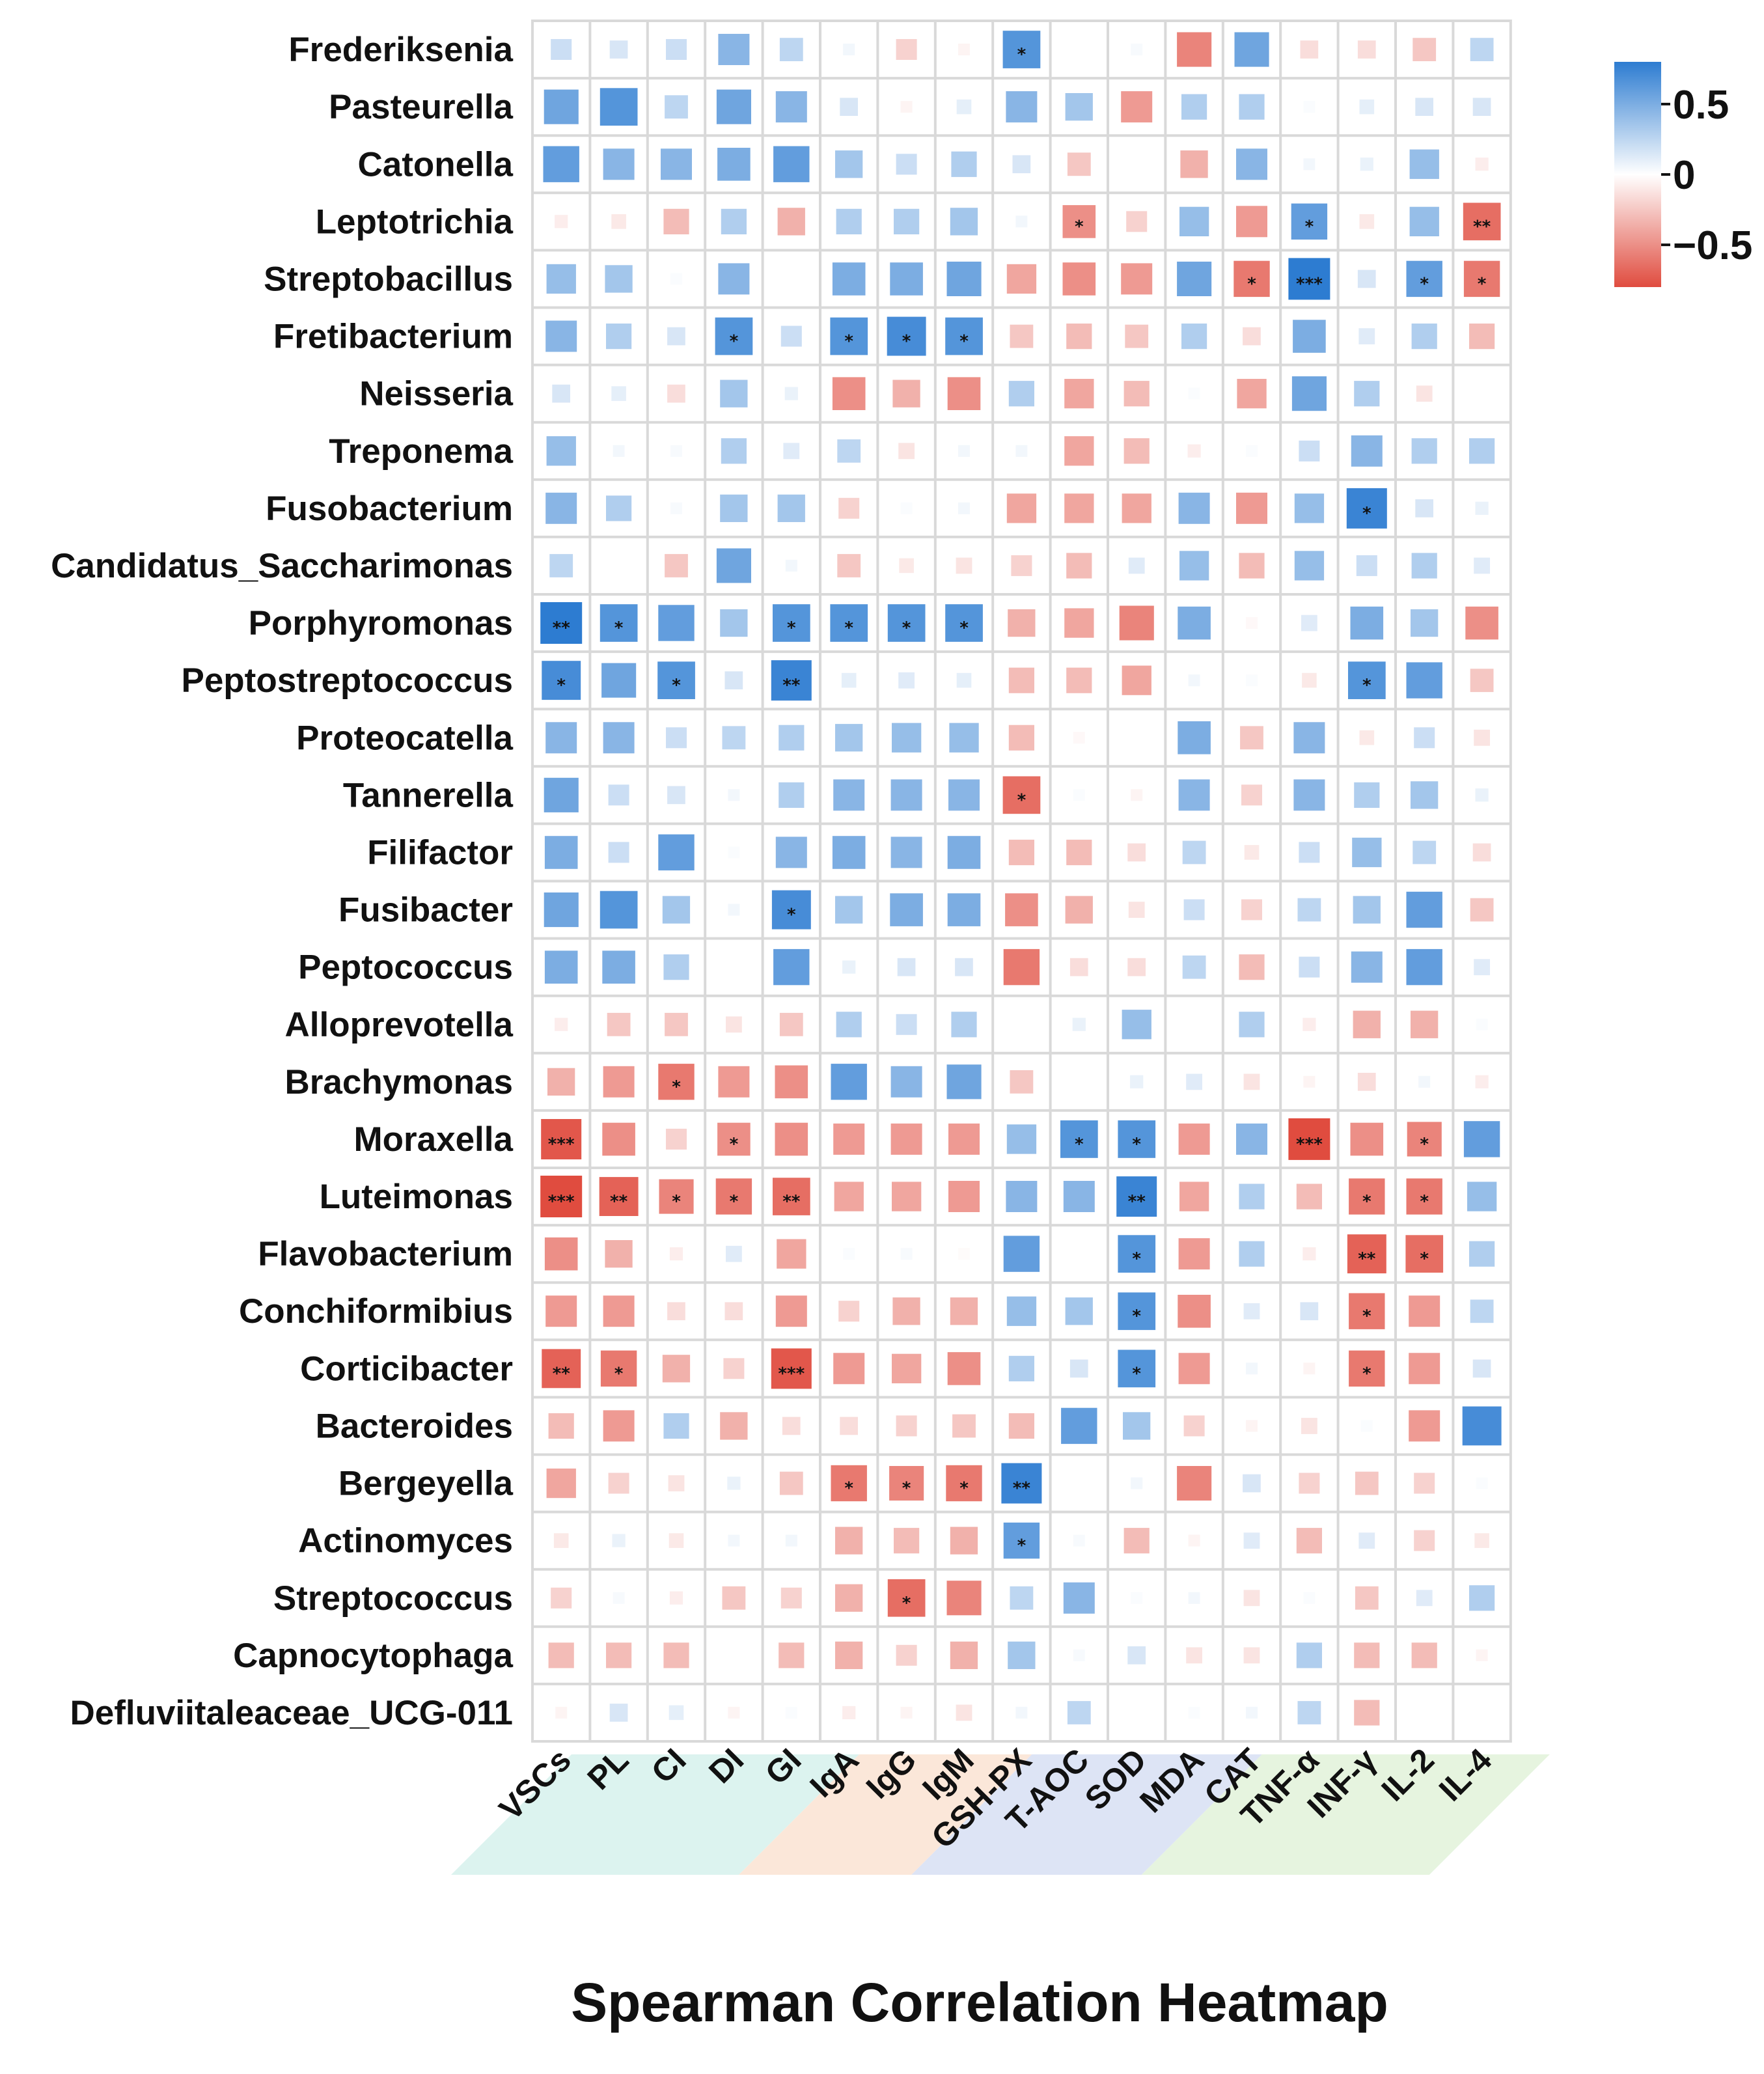  I want to click on column-group-band, so click(655, 1814).